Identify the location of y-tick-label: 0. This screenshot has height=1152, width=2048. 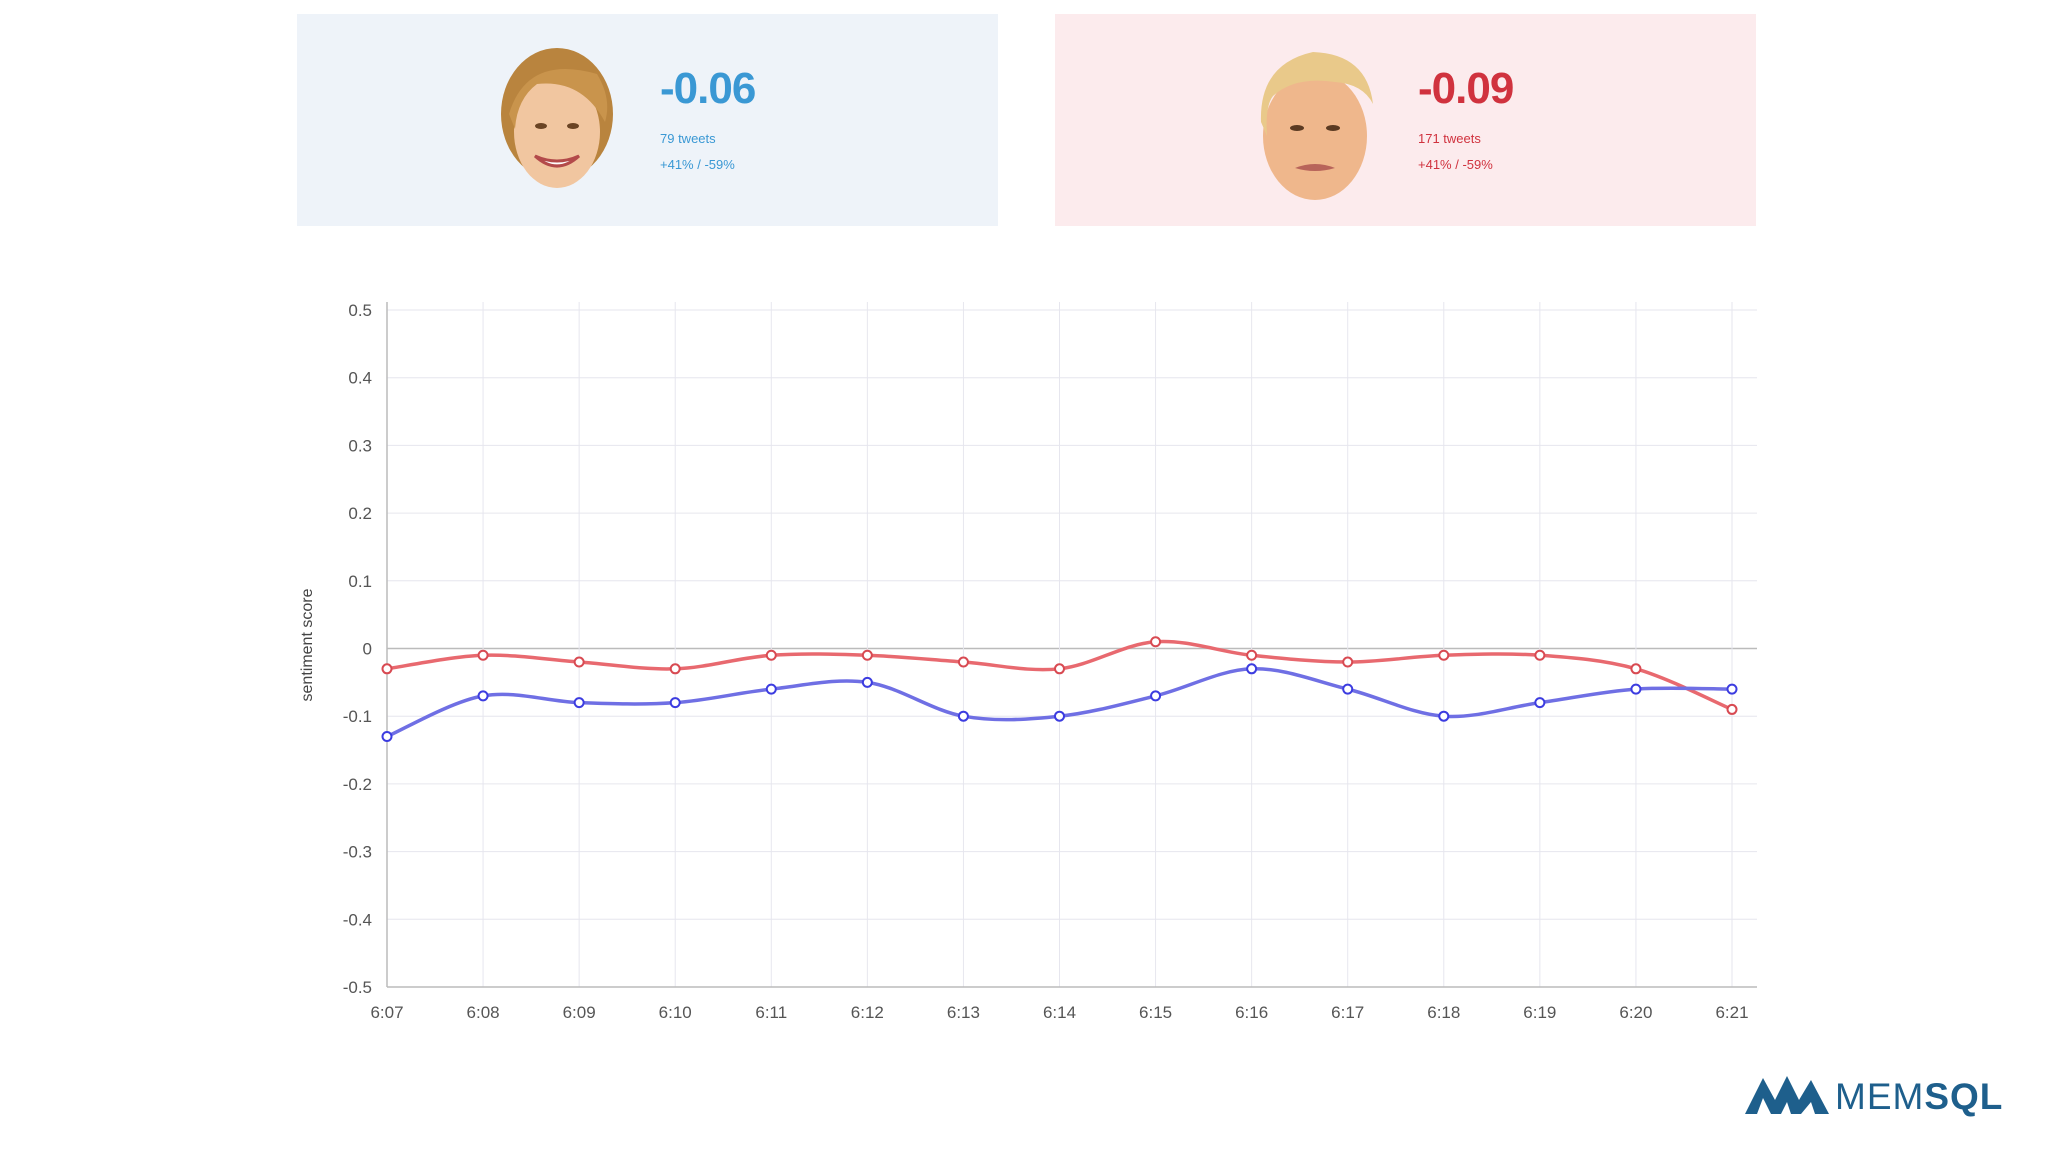
(367, 649).